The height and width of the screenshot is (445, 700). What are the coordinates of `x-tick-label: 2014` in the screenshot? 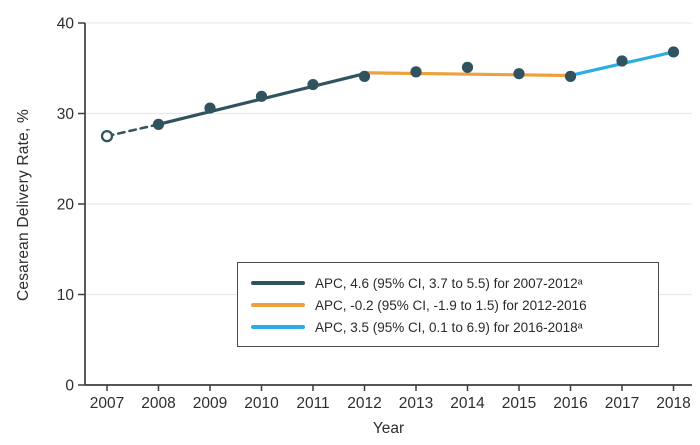 It's located at (467, 403).